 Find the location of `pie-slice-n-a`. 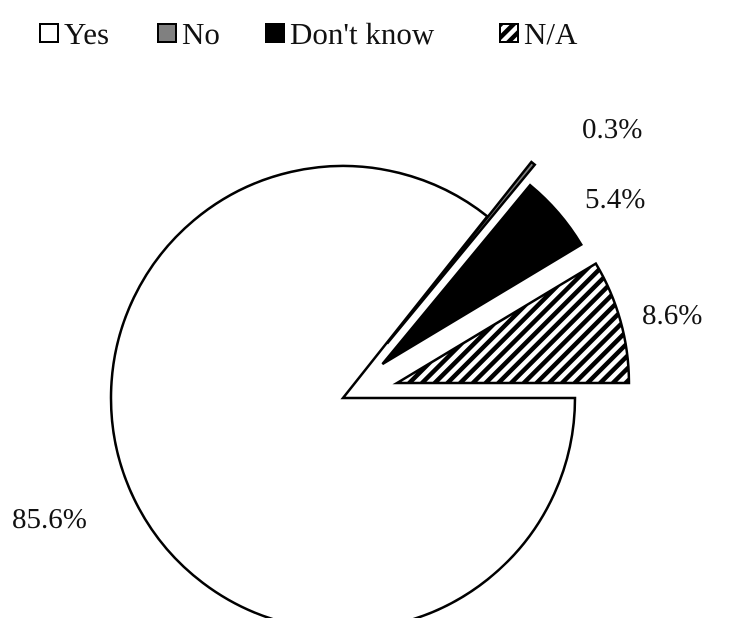

pie-slice-n-a is located at coordinates (511, 323).